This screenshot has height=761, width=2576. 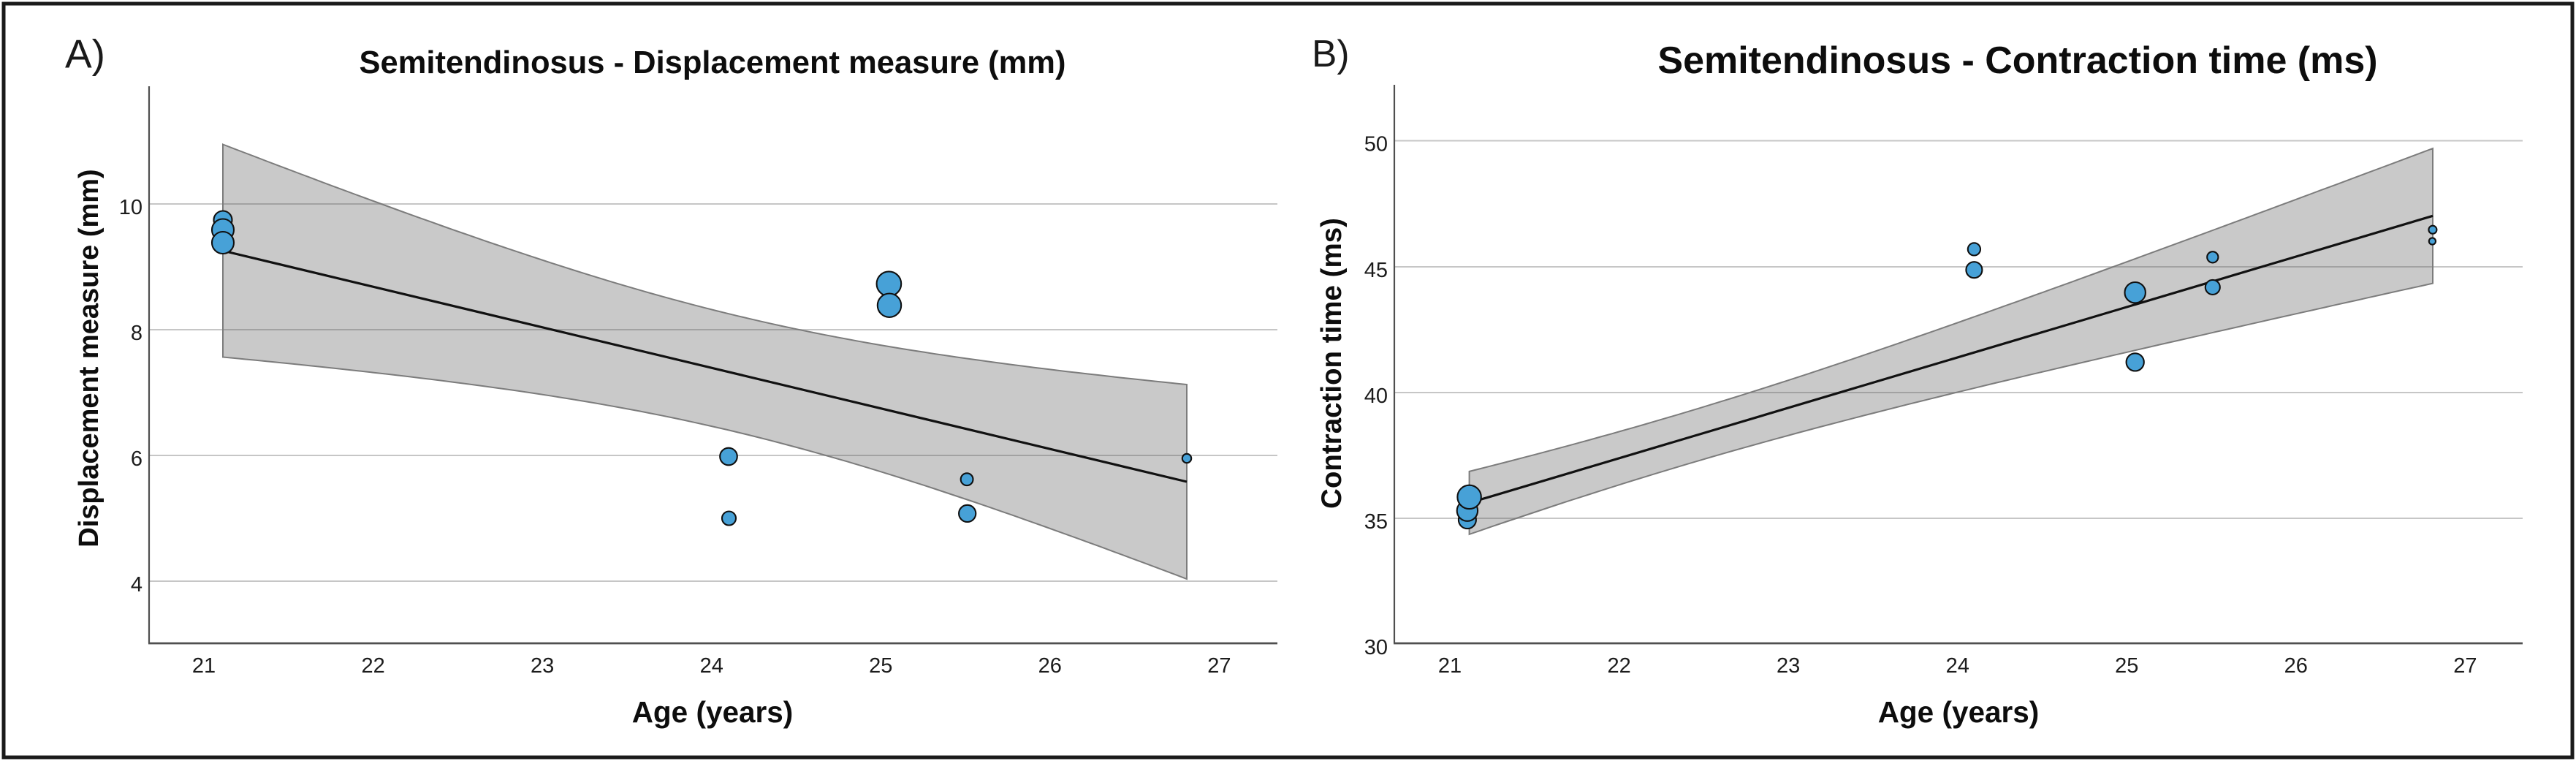 I want to click on svg-text: 10, so click(x=131, y=207).